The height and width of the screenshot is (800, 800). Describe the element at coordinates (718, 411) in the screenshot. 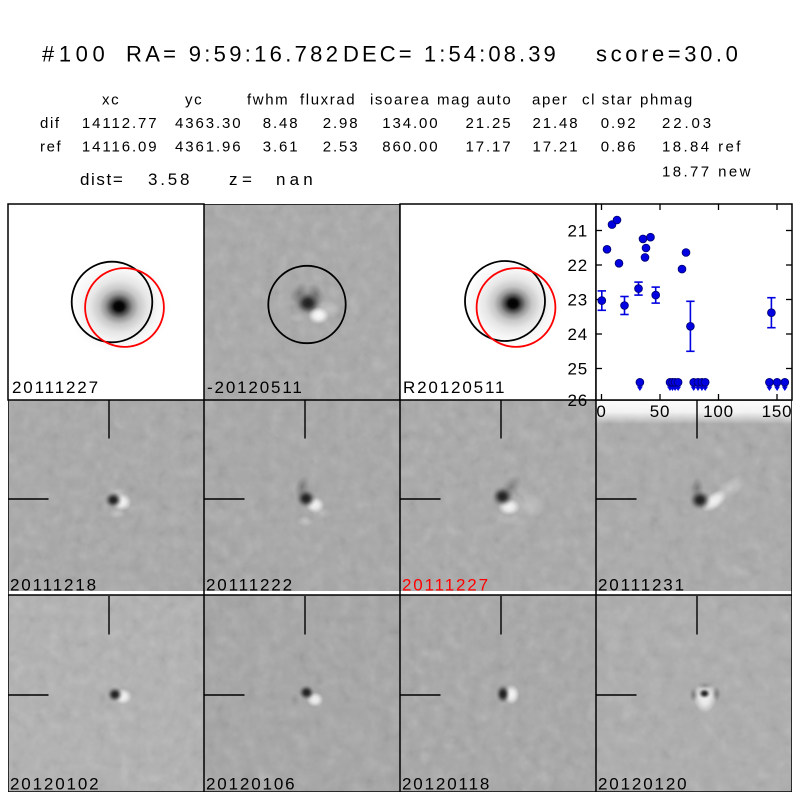

I see `svg-text: 100` at that location.